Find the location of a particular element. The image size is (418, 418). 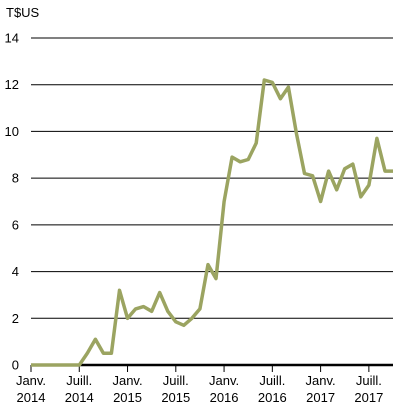

y-axis-tick-labels: 0 2 4 6 8 10 12 14 is located at coordinates (12, 202).